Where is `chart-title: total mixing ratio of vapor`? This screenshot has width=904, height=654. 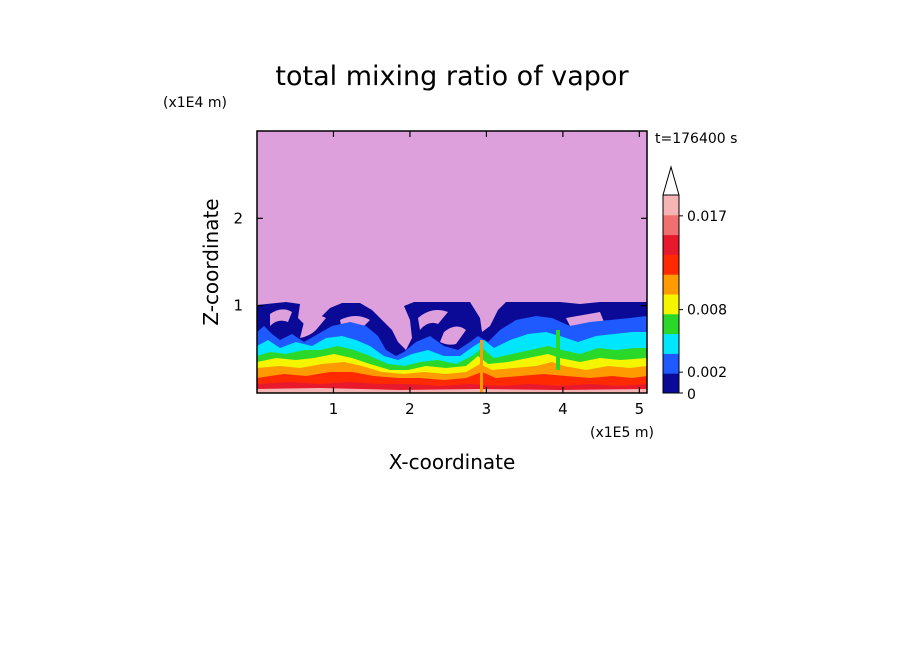
chart-title: total mixing ratio of vapor is located at coordinates (452, 76).